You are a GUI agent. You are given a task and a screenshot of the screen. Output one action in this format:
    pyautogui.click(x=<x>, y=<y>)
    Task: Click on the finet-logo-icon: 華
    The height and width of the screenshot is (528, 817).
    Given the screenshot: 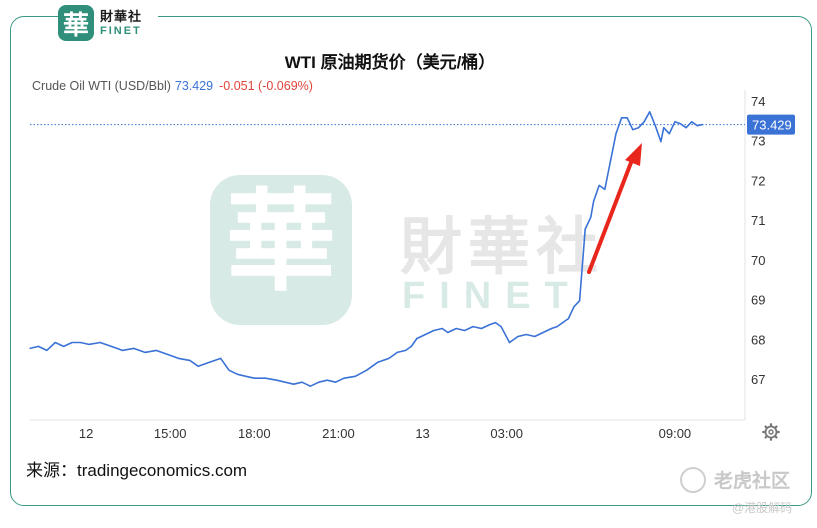 What is the action you would take?
    pyautogui.click(x=76, y=23)
    